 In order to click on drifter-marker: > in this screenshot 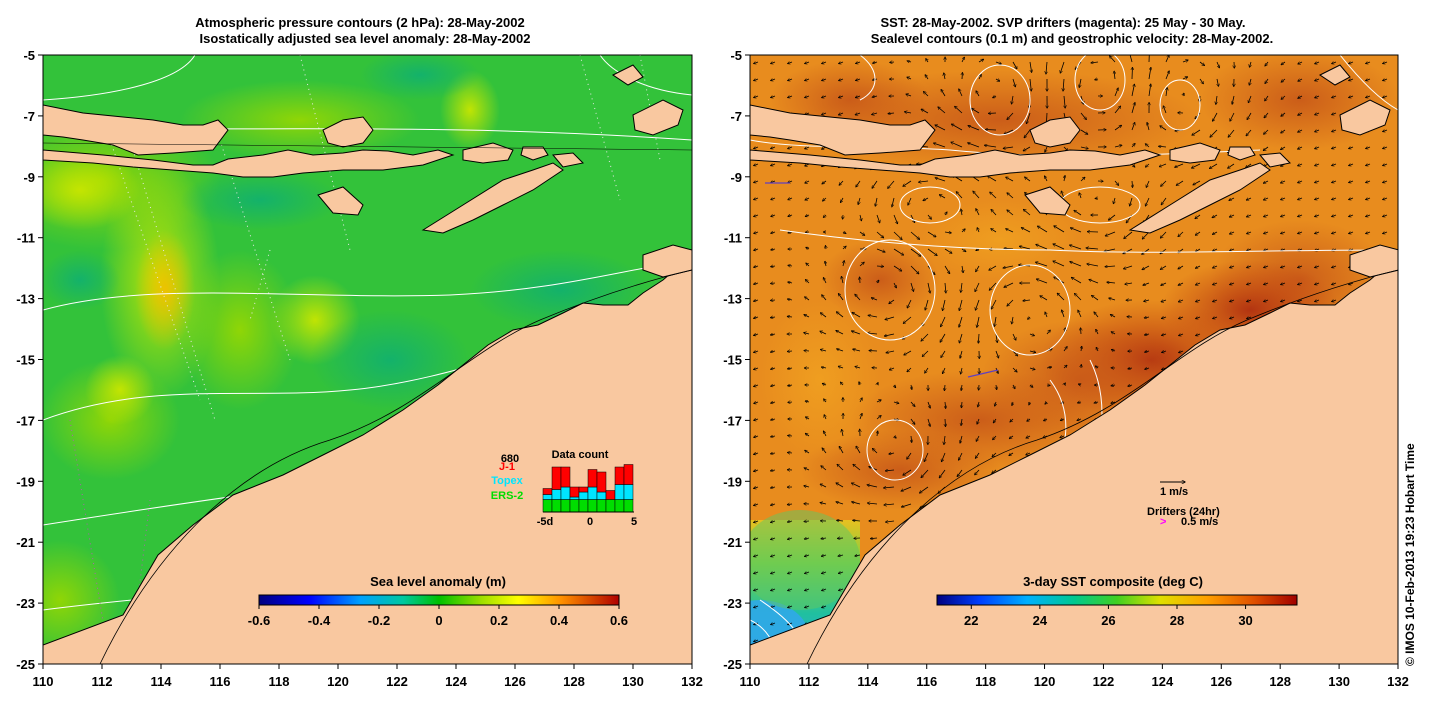, I will do `click(1163, 522)`.